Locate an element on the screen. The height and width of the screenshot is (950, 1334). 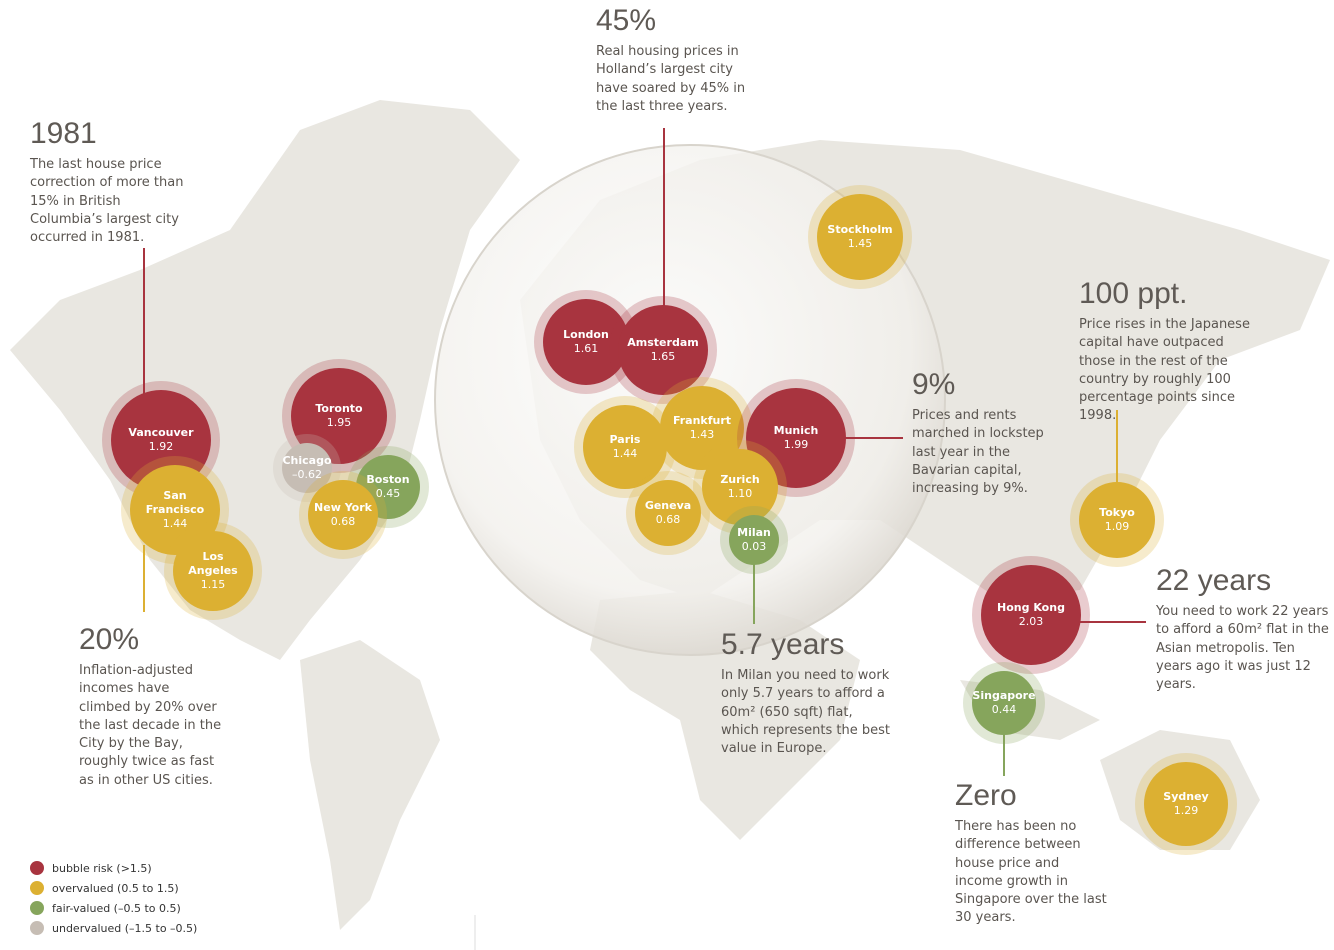
city-name: Chicago is located at coordinates (307, 460).